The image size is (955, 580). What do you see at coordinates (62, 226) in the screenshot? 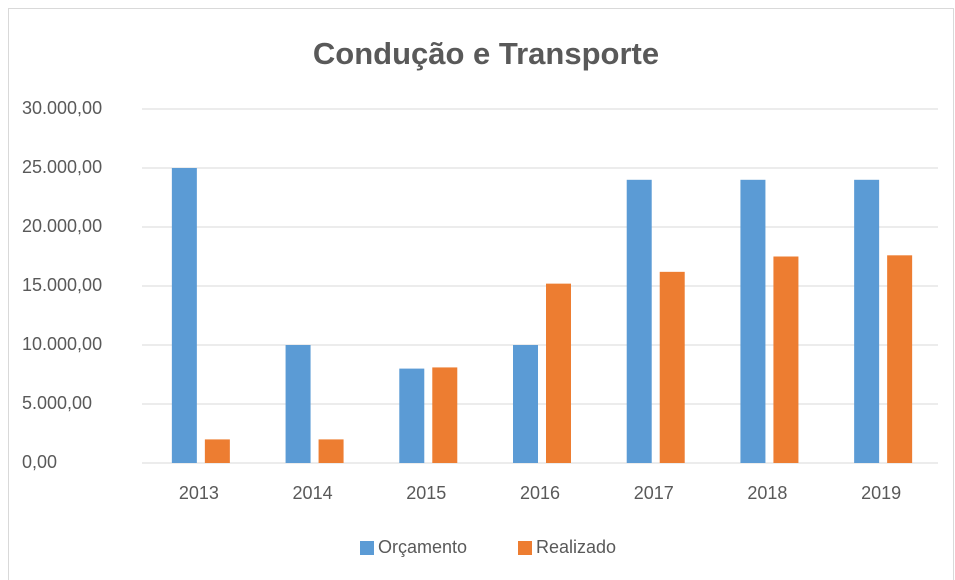
I see `y-tick-label: 20.000,00` at bounding box center [62, 226].